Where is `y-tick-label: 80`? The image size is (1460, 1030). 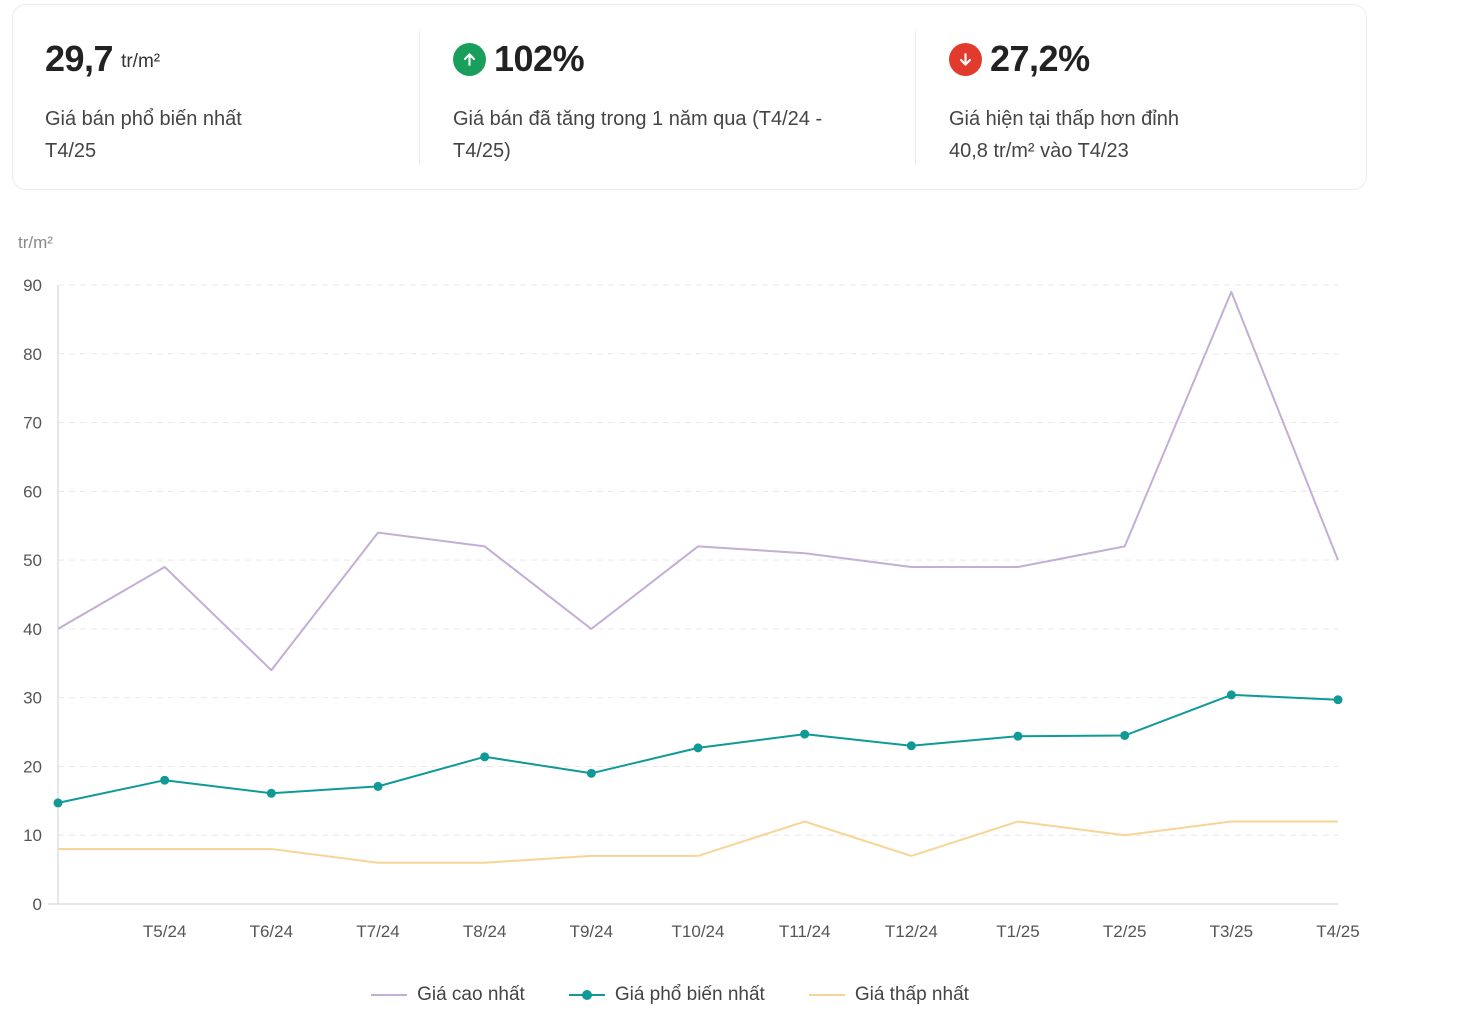 y-tick-label: 80 is located at coordinates (32, 354).